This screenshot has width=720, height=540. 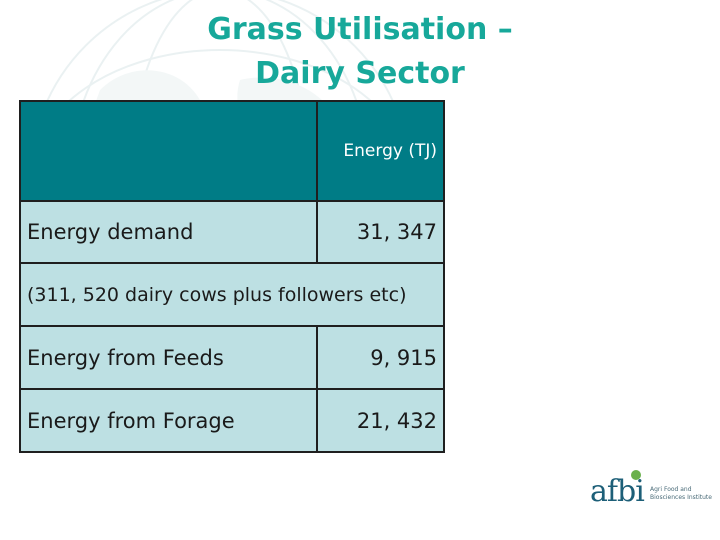 I want to click on afbi-logo: afbi Agri Food and Biosciences Institute, so click(x=651, y=496).